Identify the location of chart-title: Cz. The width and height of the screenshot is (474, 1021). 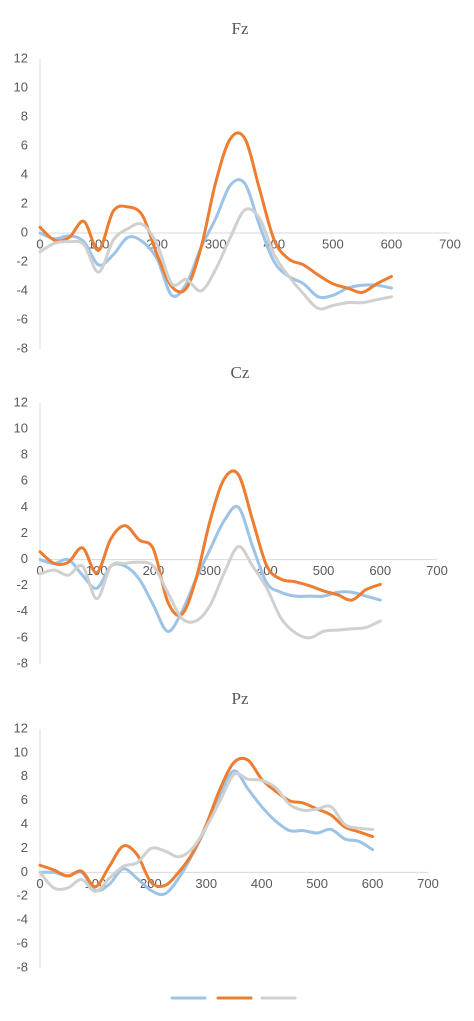
(240, 372).